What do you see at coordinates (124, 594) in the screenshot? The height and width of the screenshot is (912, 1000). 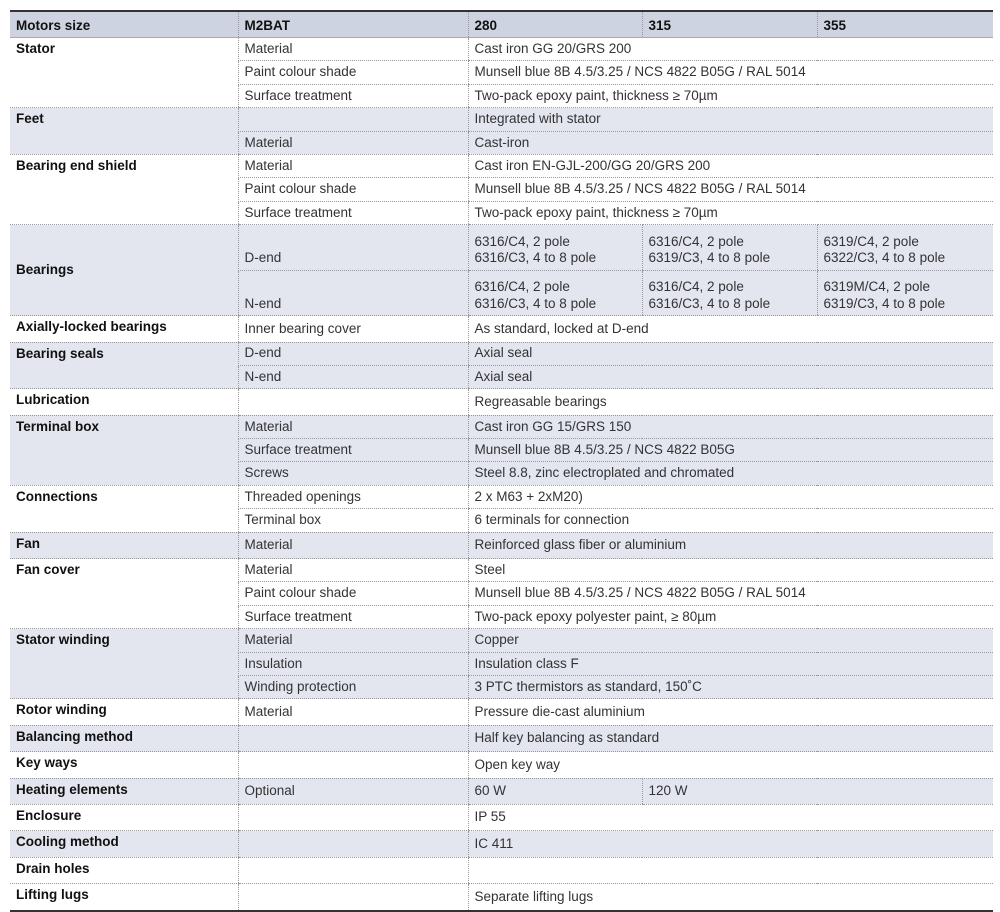 I see `group-label: Fan cover` at bounding box center [124, 594].